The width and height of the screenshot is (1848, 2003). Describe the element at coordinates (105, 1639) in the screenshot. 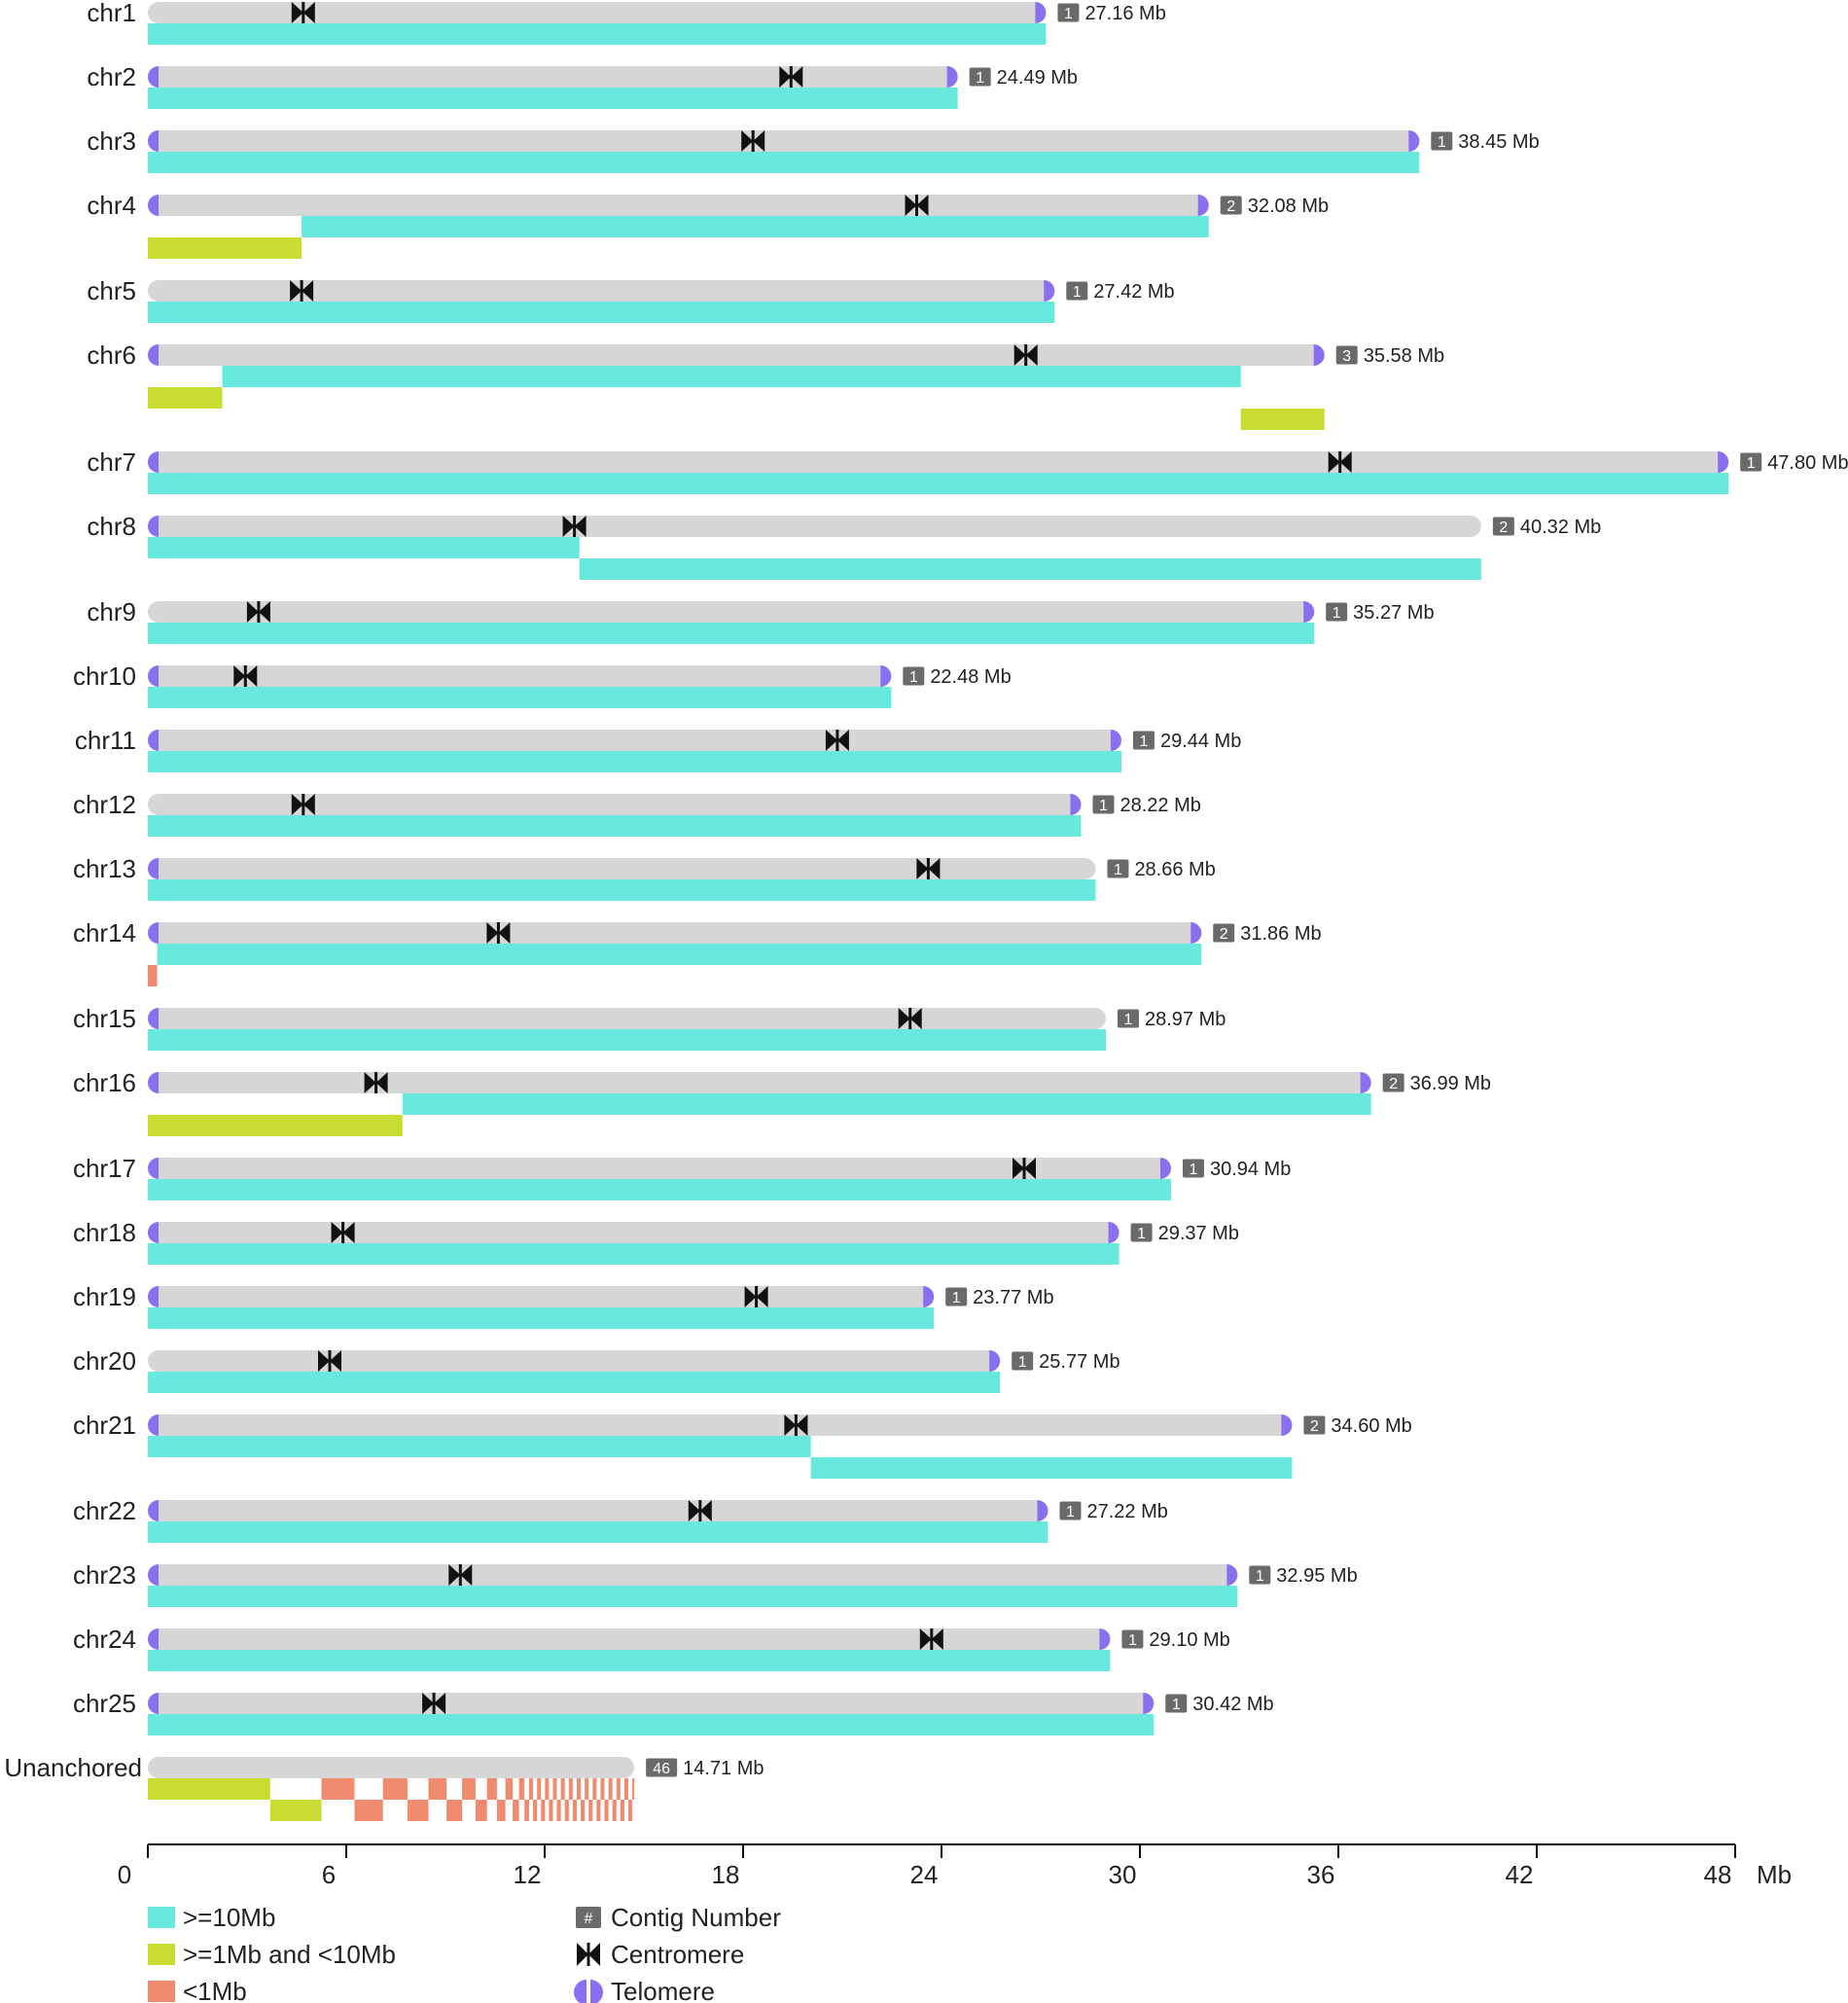

I see `chromosome-label: chr24` at that location.